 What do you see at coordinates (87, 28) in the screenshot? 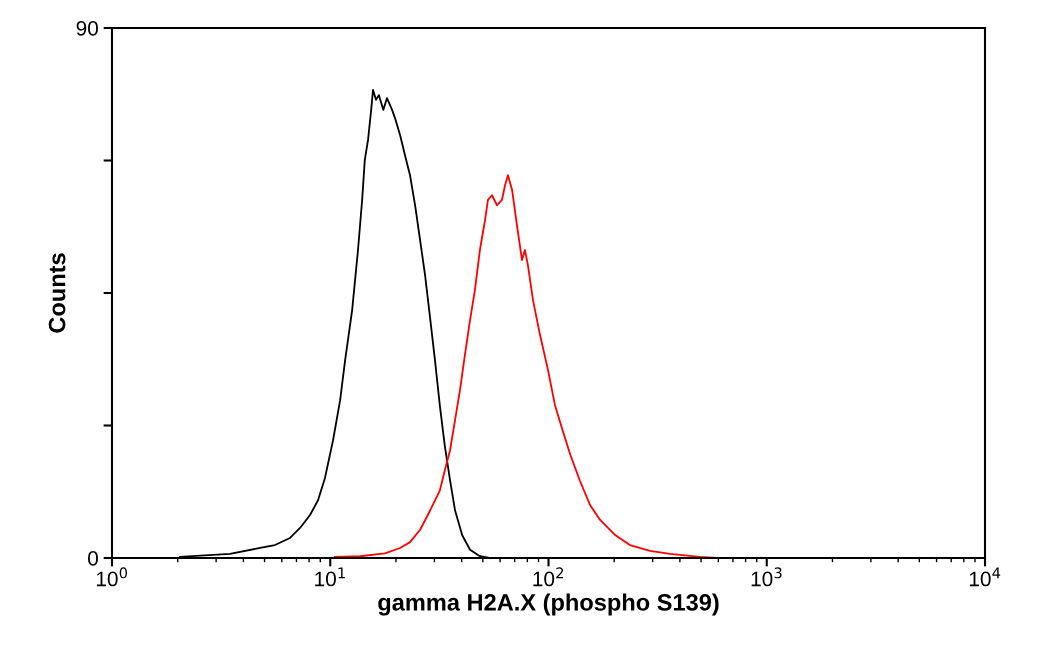
I see `y-tick-label: 90` at bounding box center [87, 28].